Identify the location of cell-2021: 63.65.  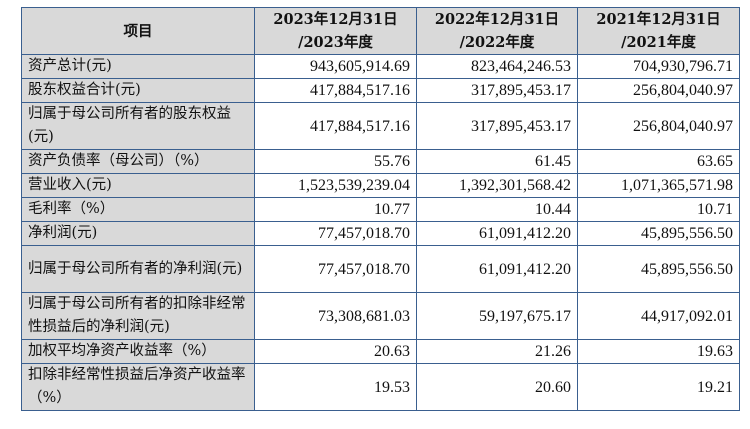
(658, 161).